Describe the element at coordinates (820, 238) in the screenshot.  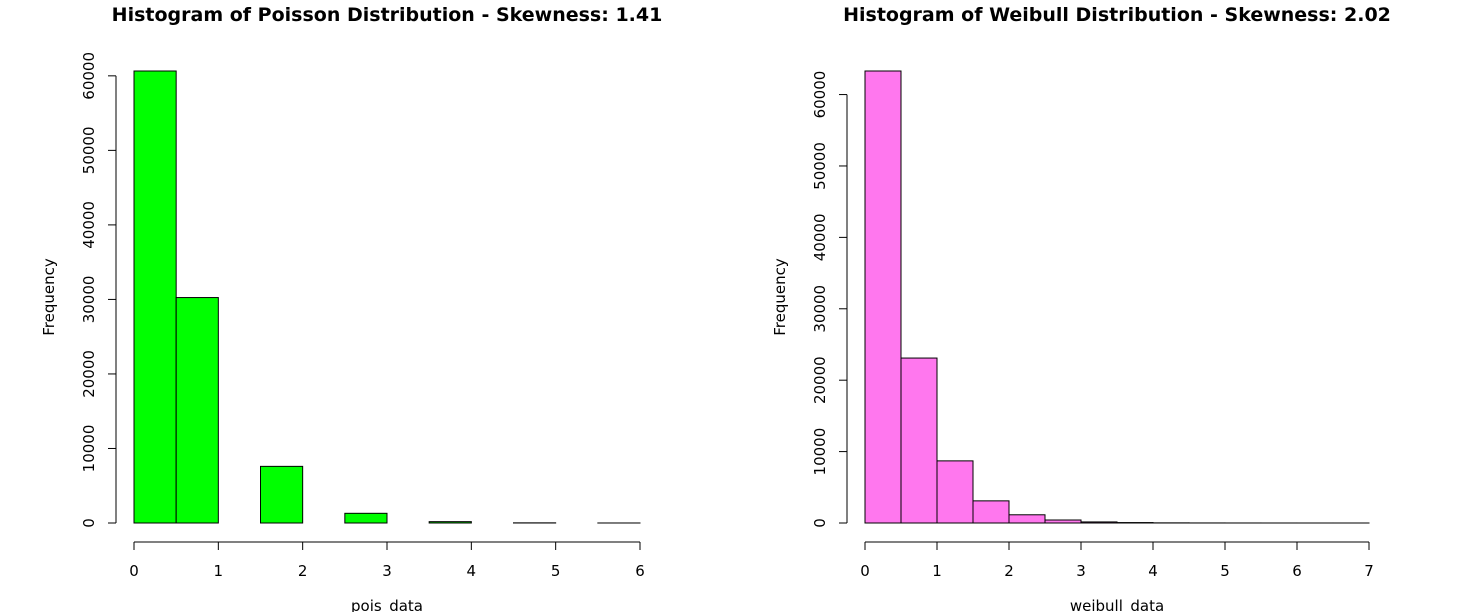
I see `weibull-y-tick-label: 40000` at that location.